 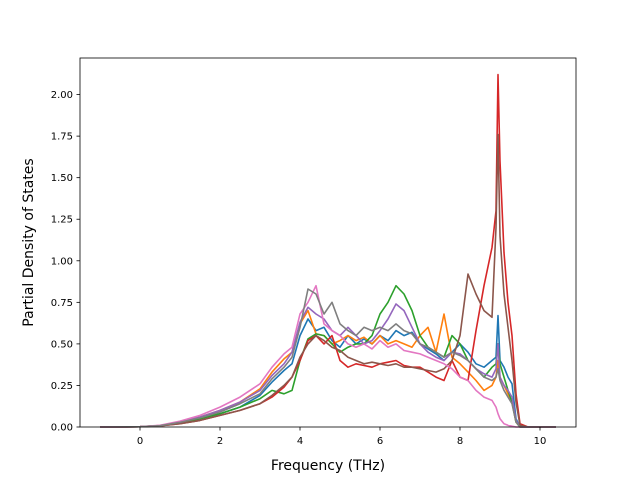 I want to click on x-axis-ticks: 0 2 4 6 8 10, so click(x=342, y=437).